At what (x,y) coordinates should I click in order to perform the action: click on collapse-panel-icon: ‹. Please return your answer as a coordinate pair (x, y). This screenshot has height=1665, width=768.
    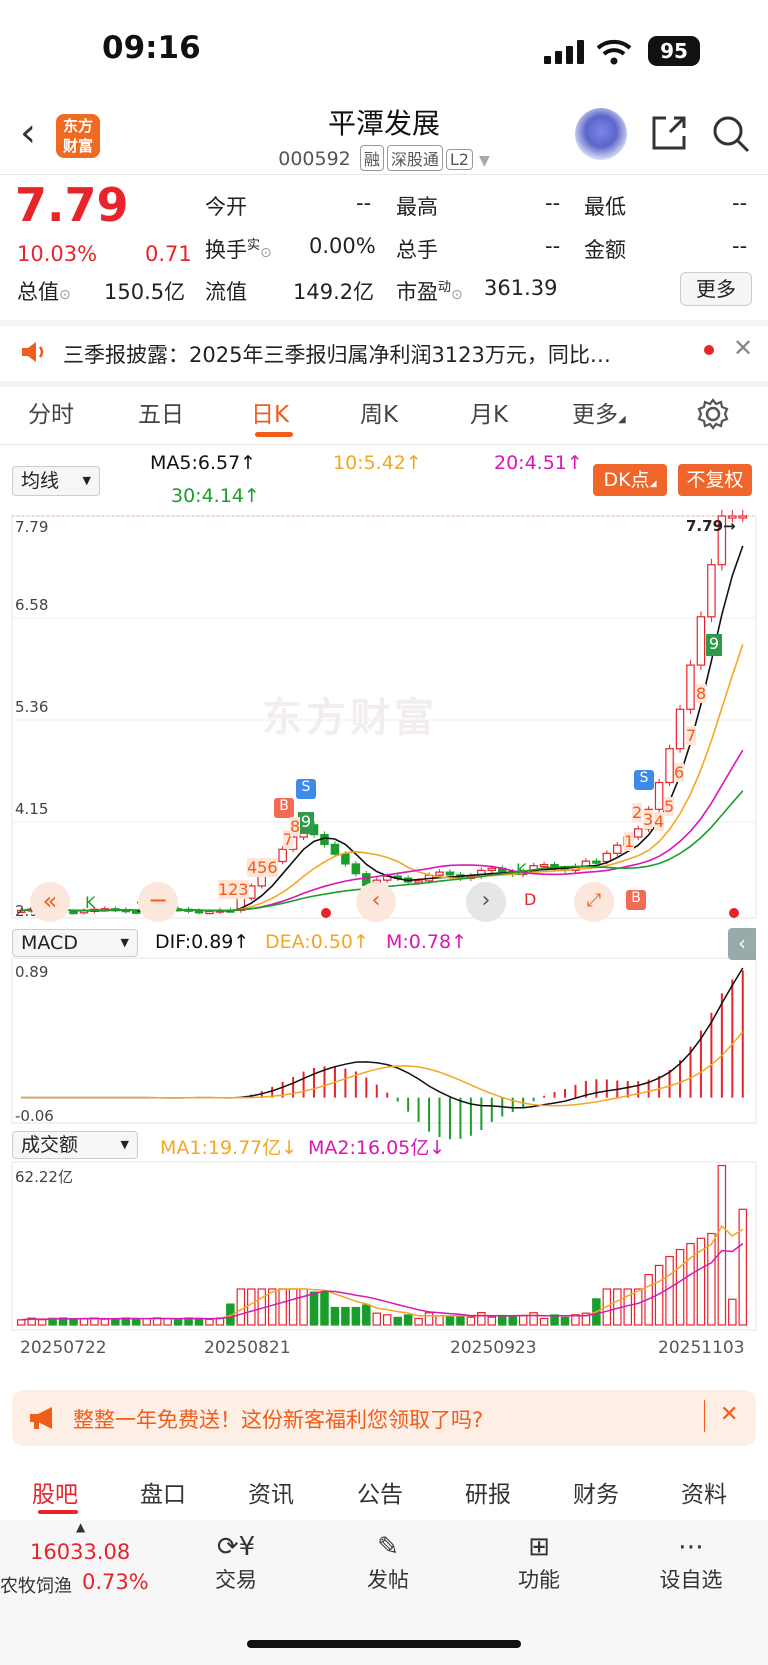
    Looking at the image, I should click on (742, 944).